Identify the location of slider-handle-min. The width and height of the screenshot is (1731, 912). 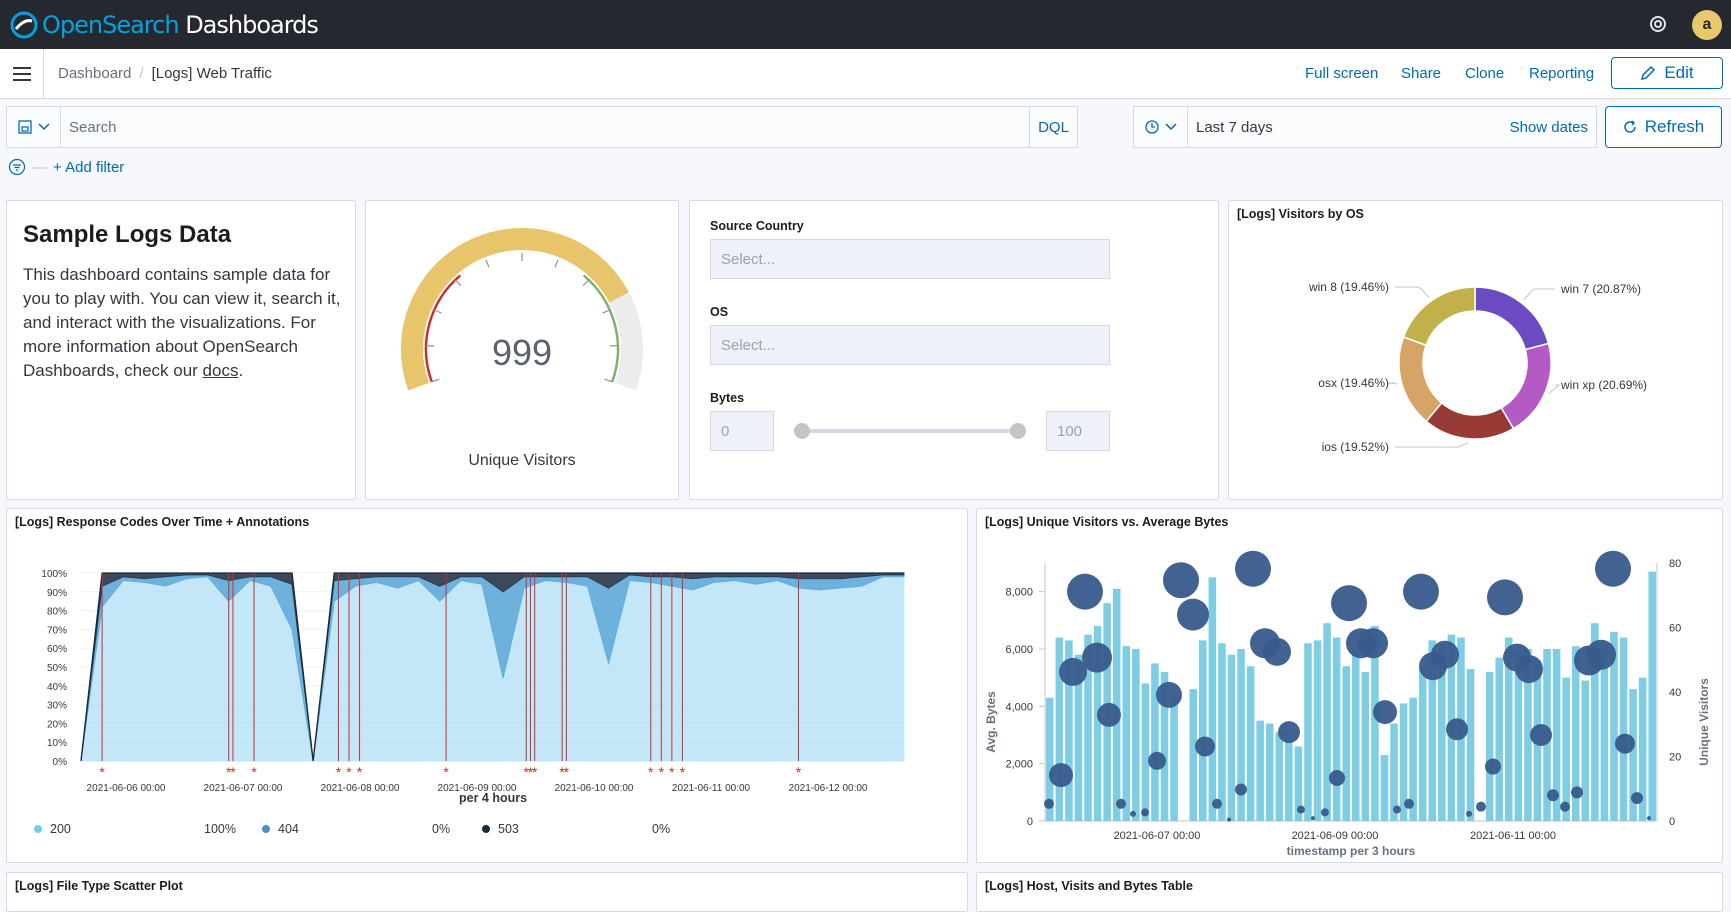
(802, 431).